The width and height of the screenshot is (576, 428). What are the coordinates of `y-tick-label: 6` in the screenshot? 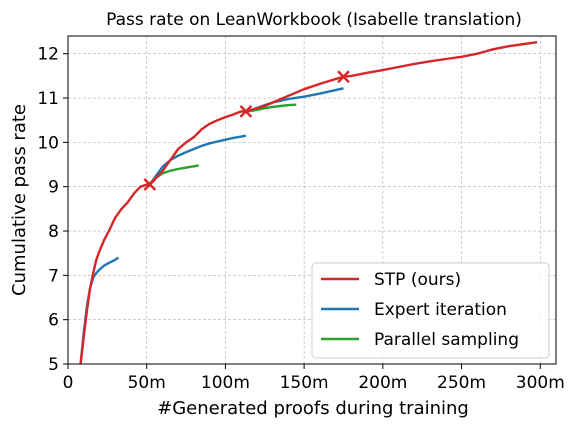 It's located at (53, 321).